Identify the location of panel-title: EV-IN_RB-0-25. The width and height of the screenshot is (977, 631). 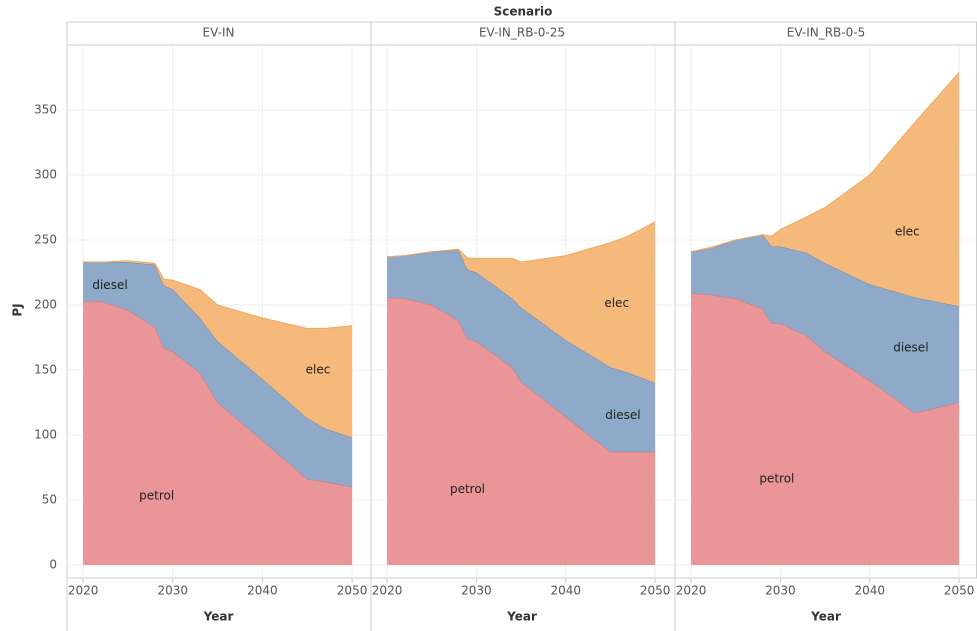
(522, 33).